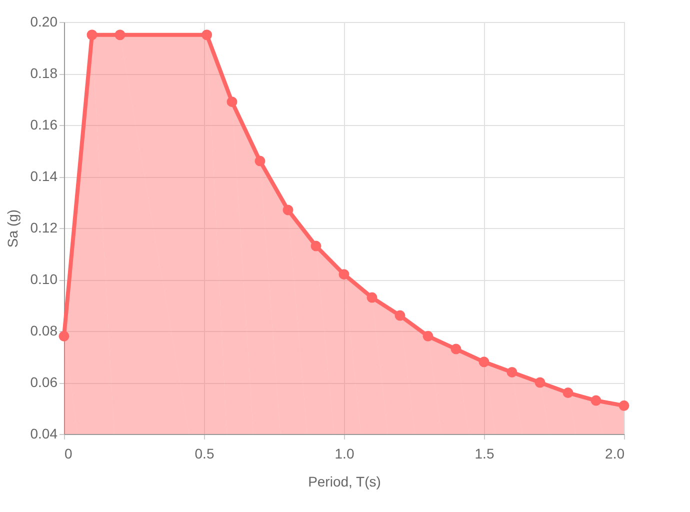 The image size is (690, 512). Describe the element at coordinates (44, 124) in the screenshot. I see `y-tick-label: 0.16` at that location.